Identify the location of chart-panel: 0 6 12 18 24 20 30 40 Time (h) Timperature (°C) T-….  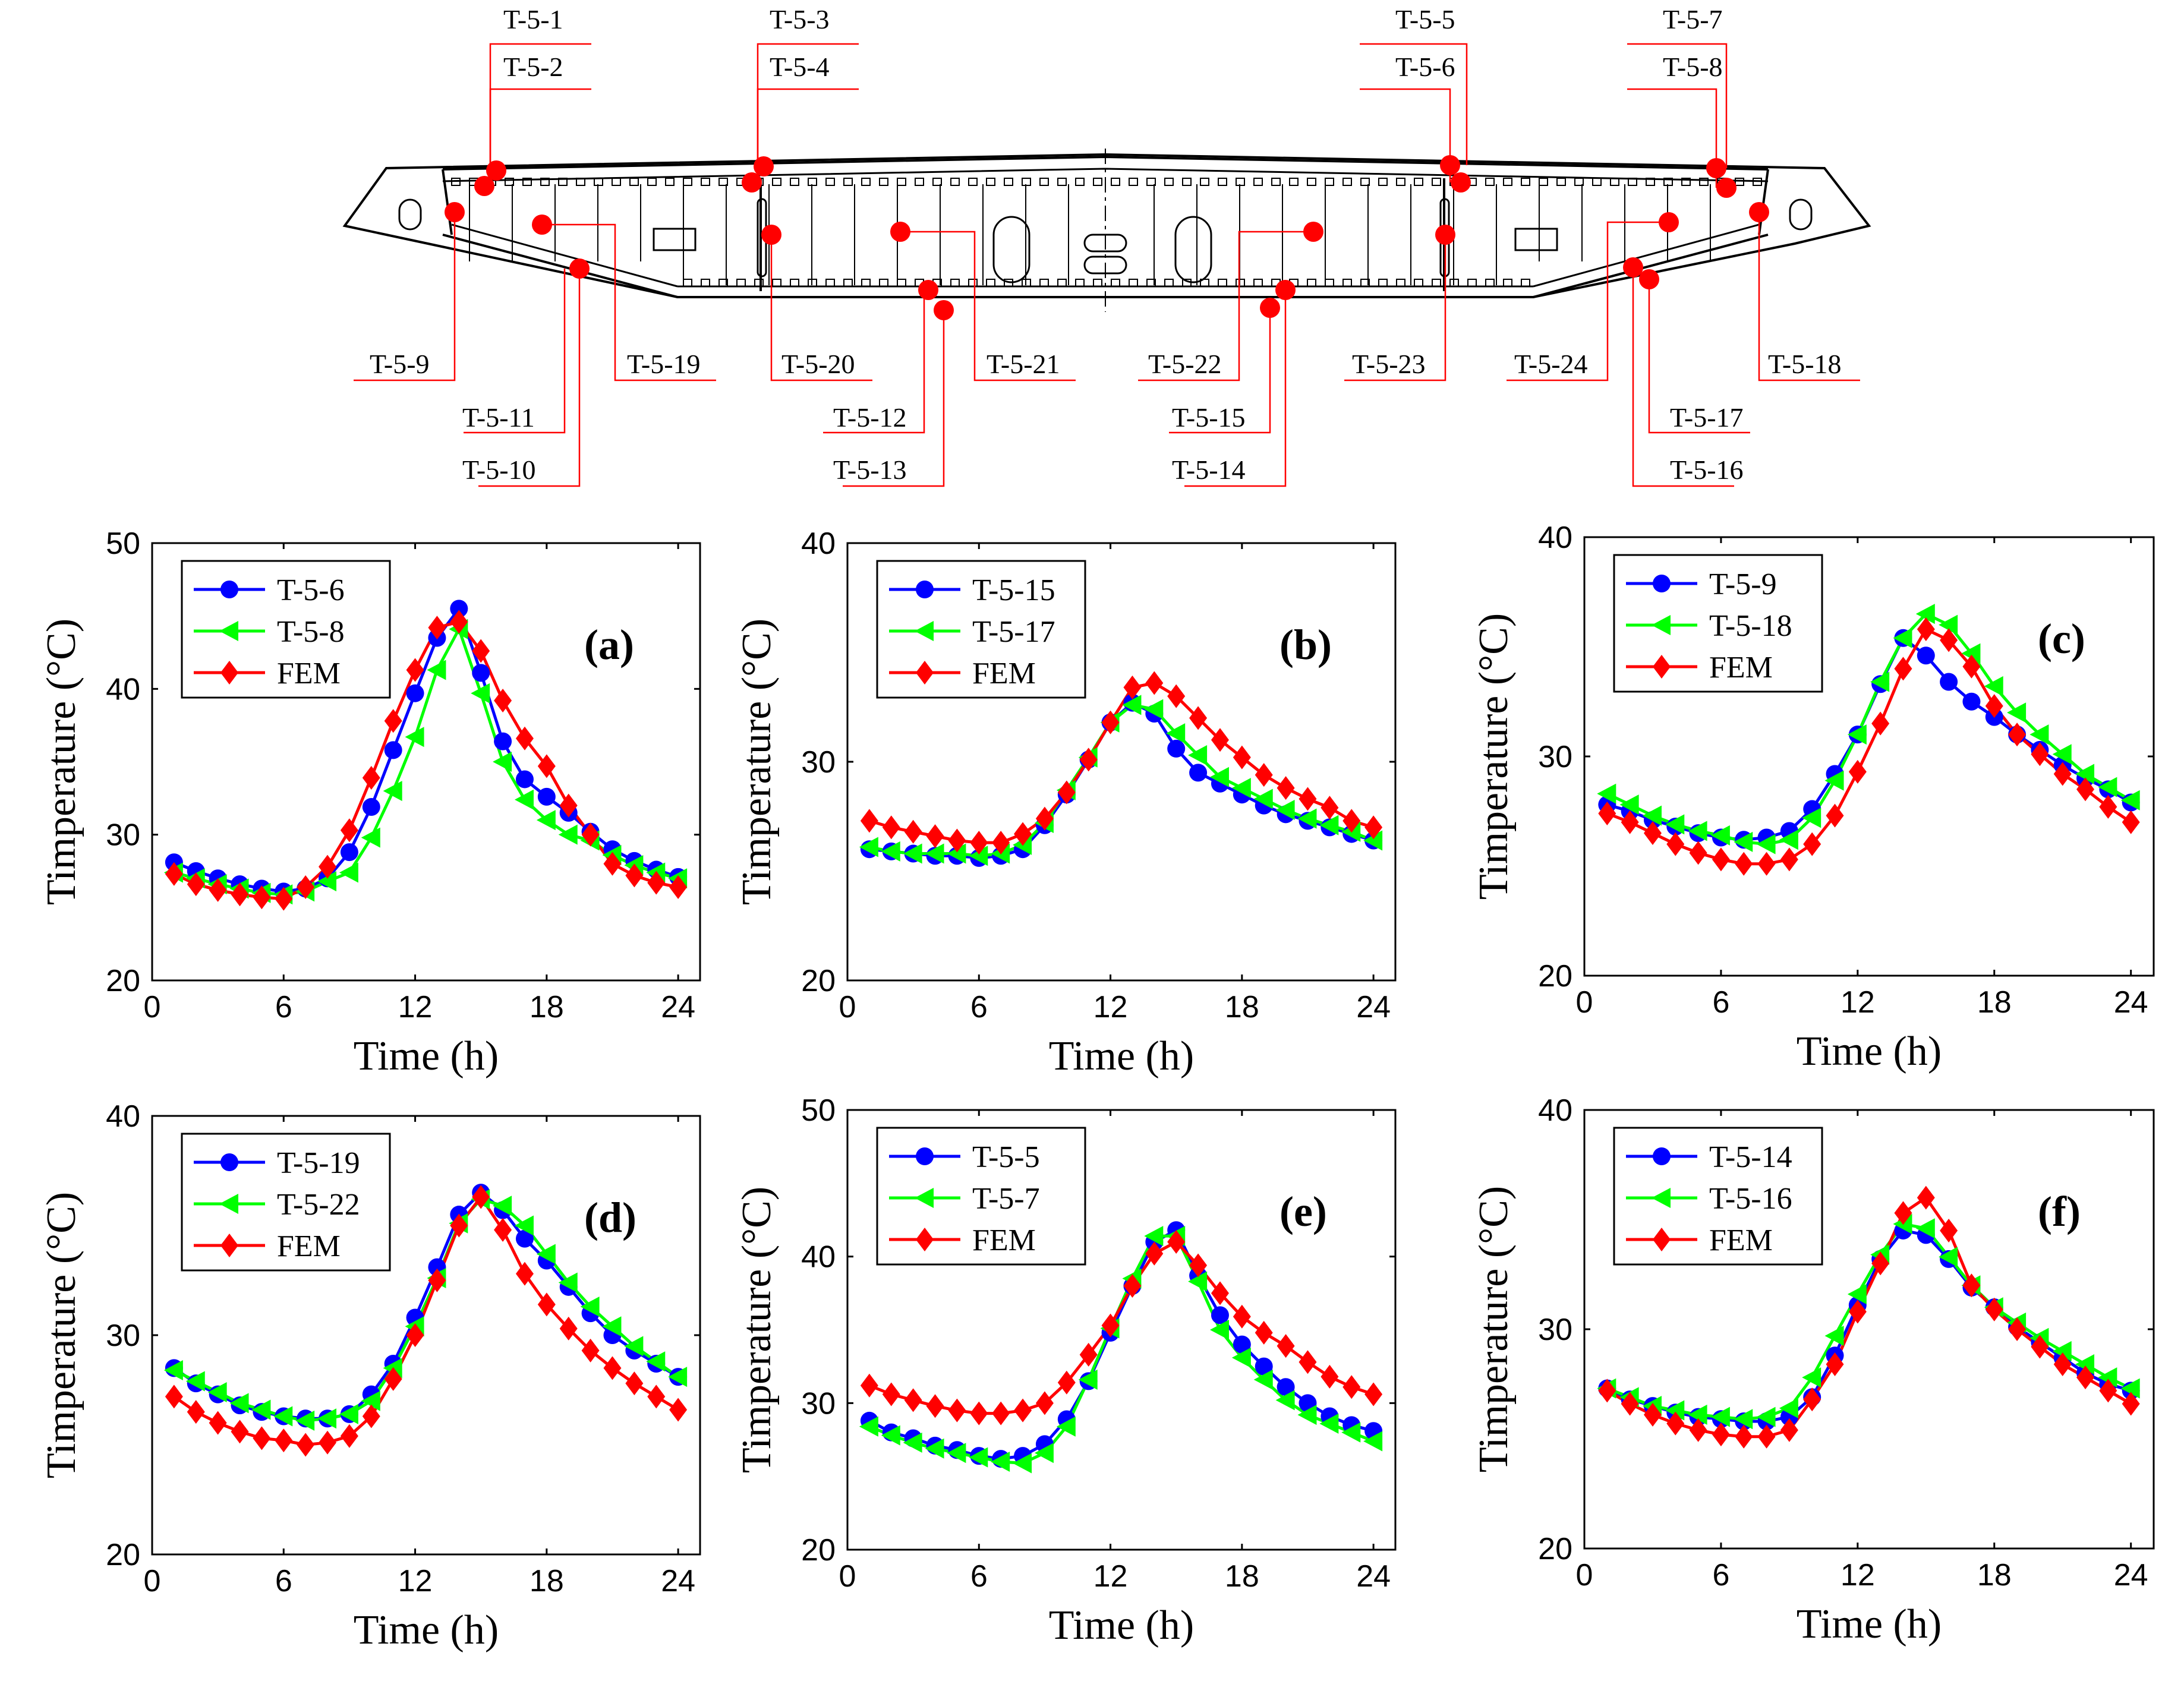
(1813, 797).